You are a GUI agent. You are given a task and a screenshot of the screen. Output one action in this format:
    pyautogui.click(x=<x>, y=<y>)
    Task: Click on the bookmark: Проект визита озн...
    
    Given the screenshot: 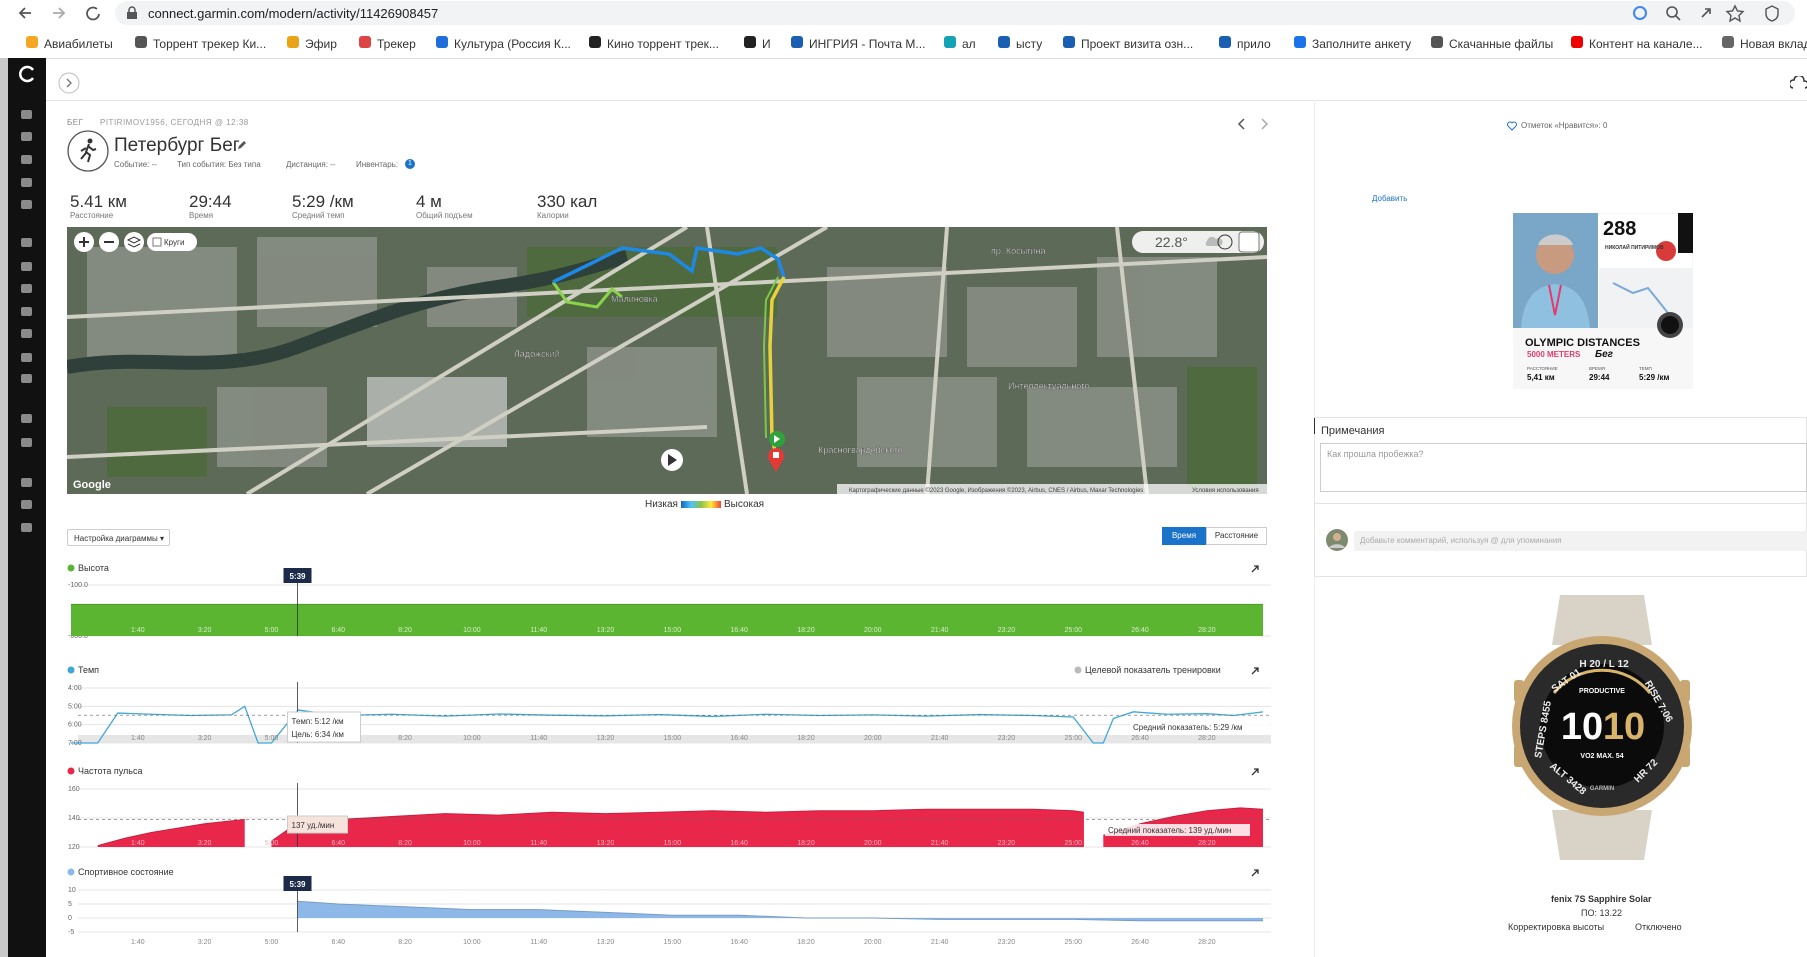 What is the action you would take?
    pyautogui.click(x=1137, y=44)
    